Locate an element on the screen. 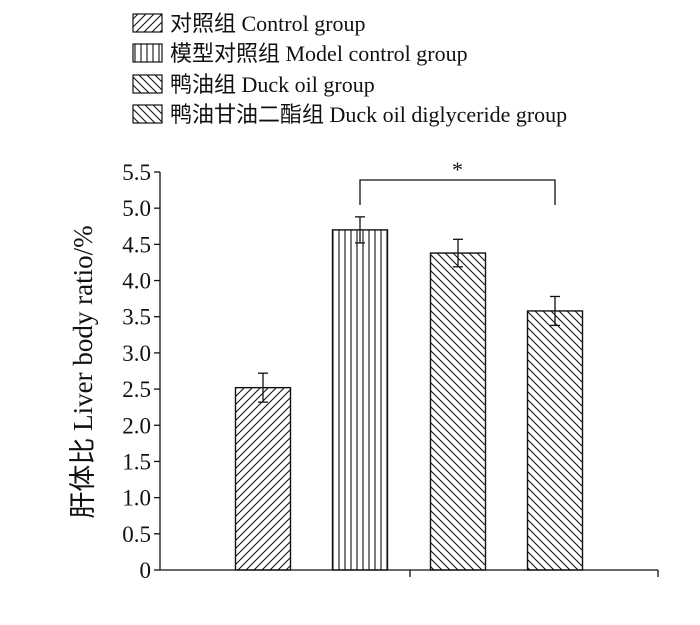  y-tick-label: 5.0 is located at coordinates (136, 208).